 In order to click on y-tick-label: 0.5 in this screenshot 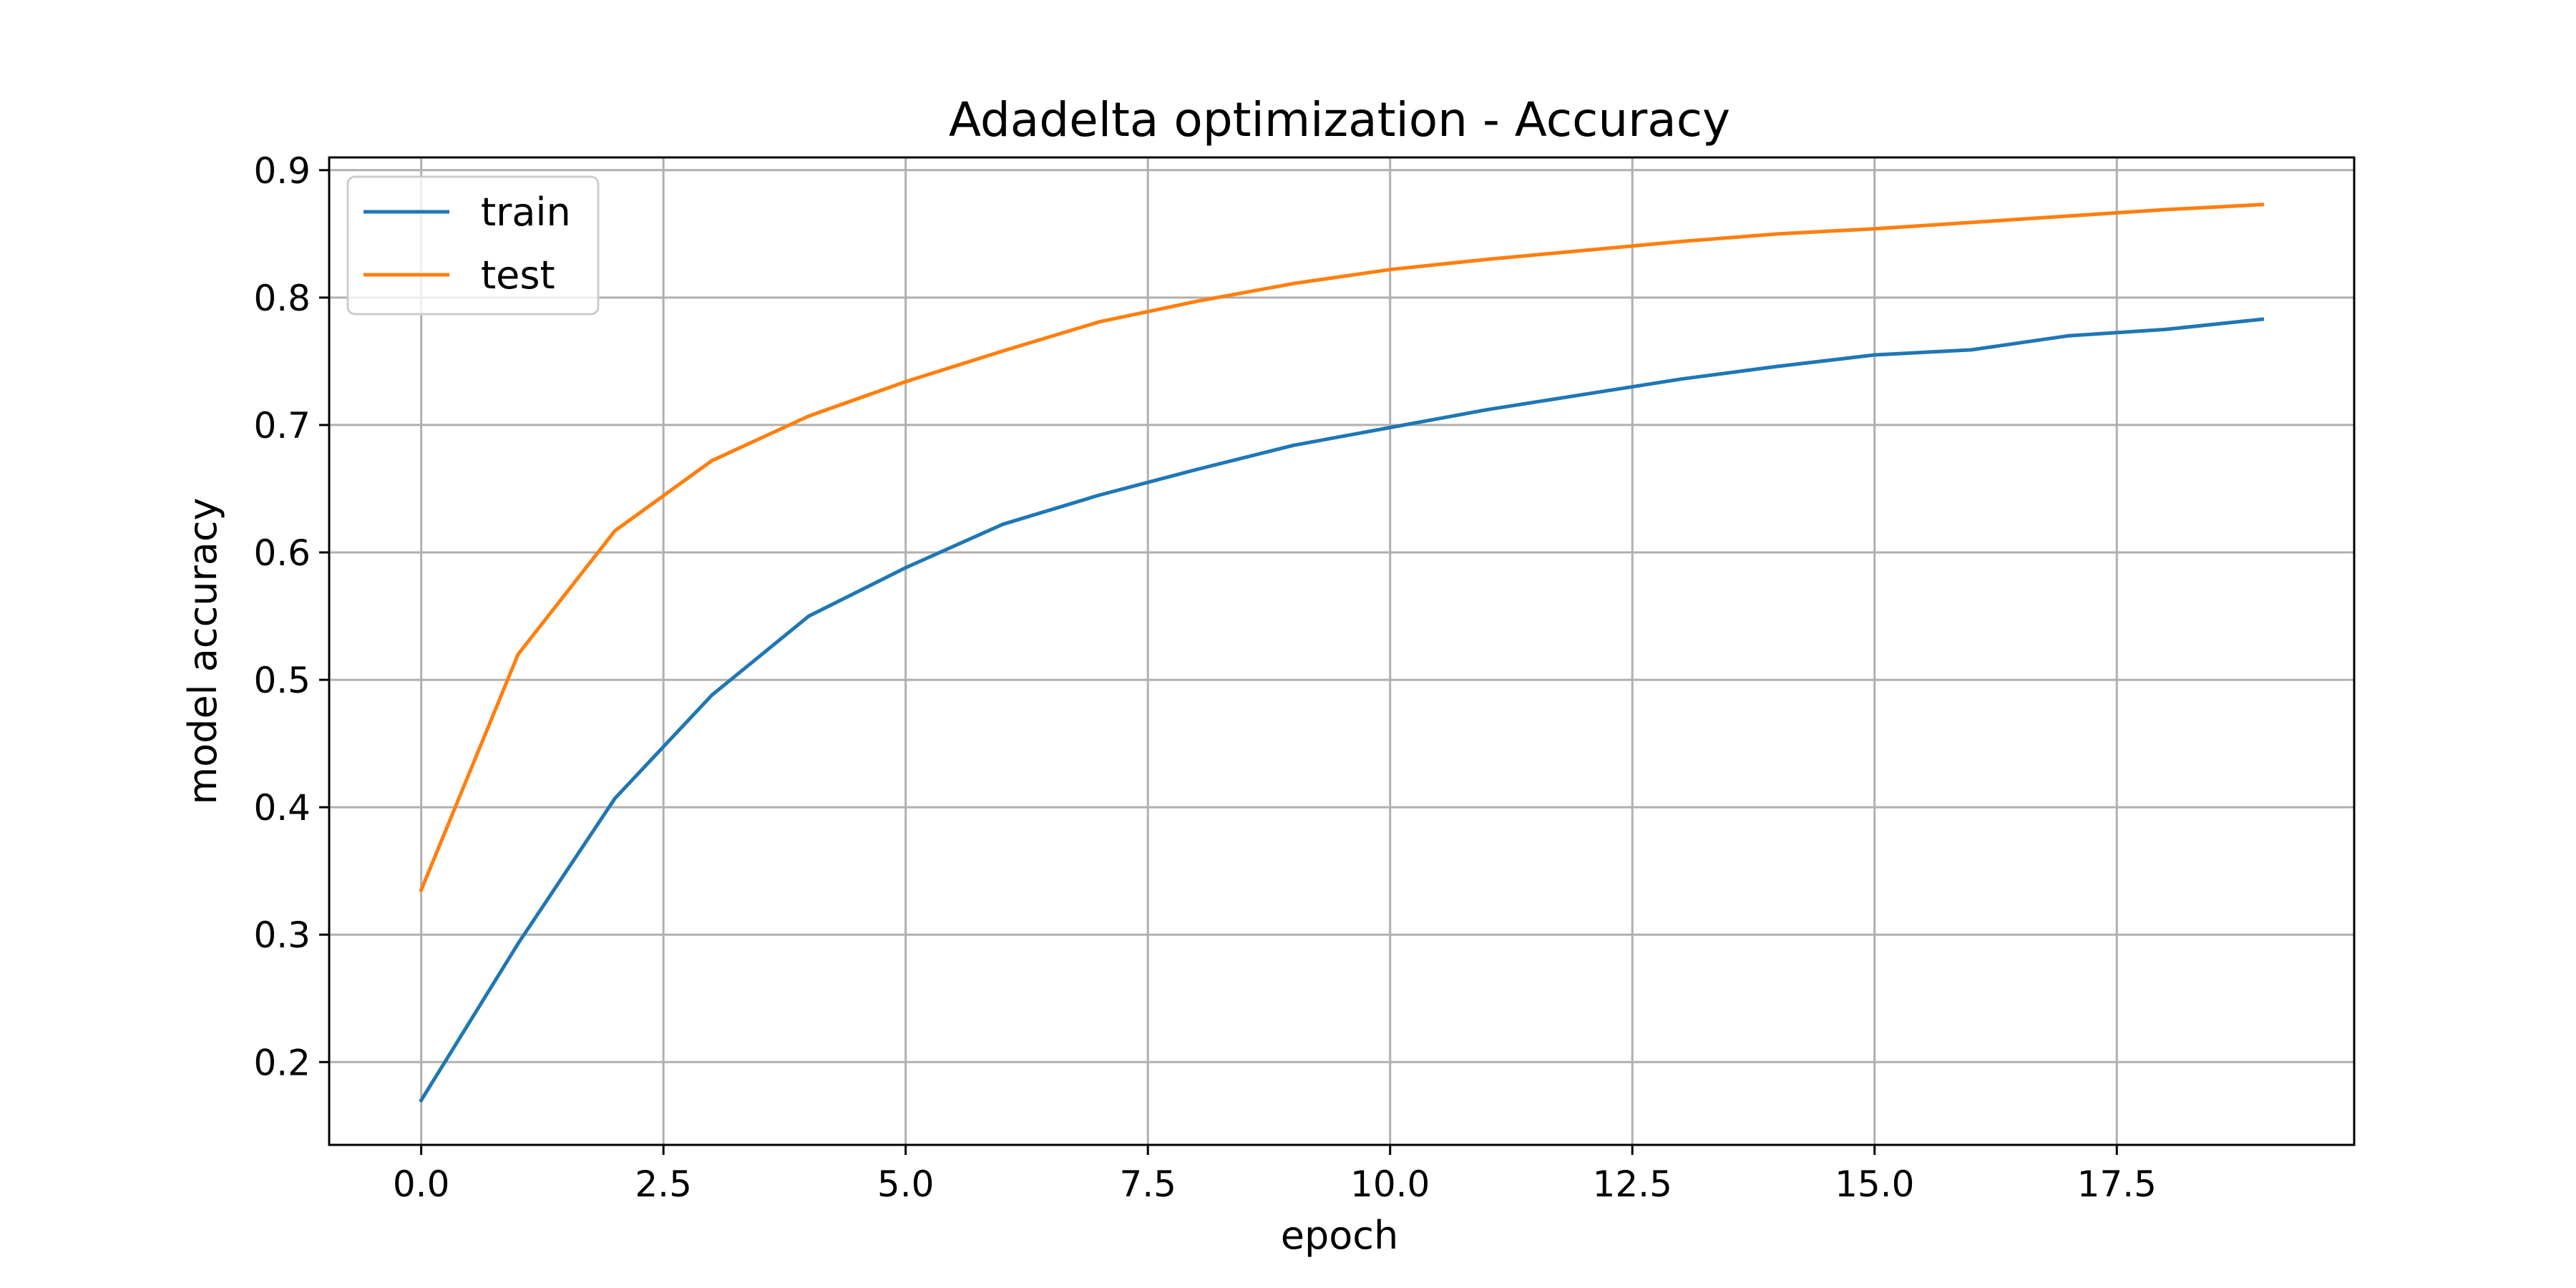, I will do `click(282, 680)`.